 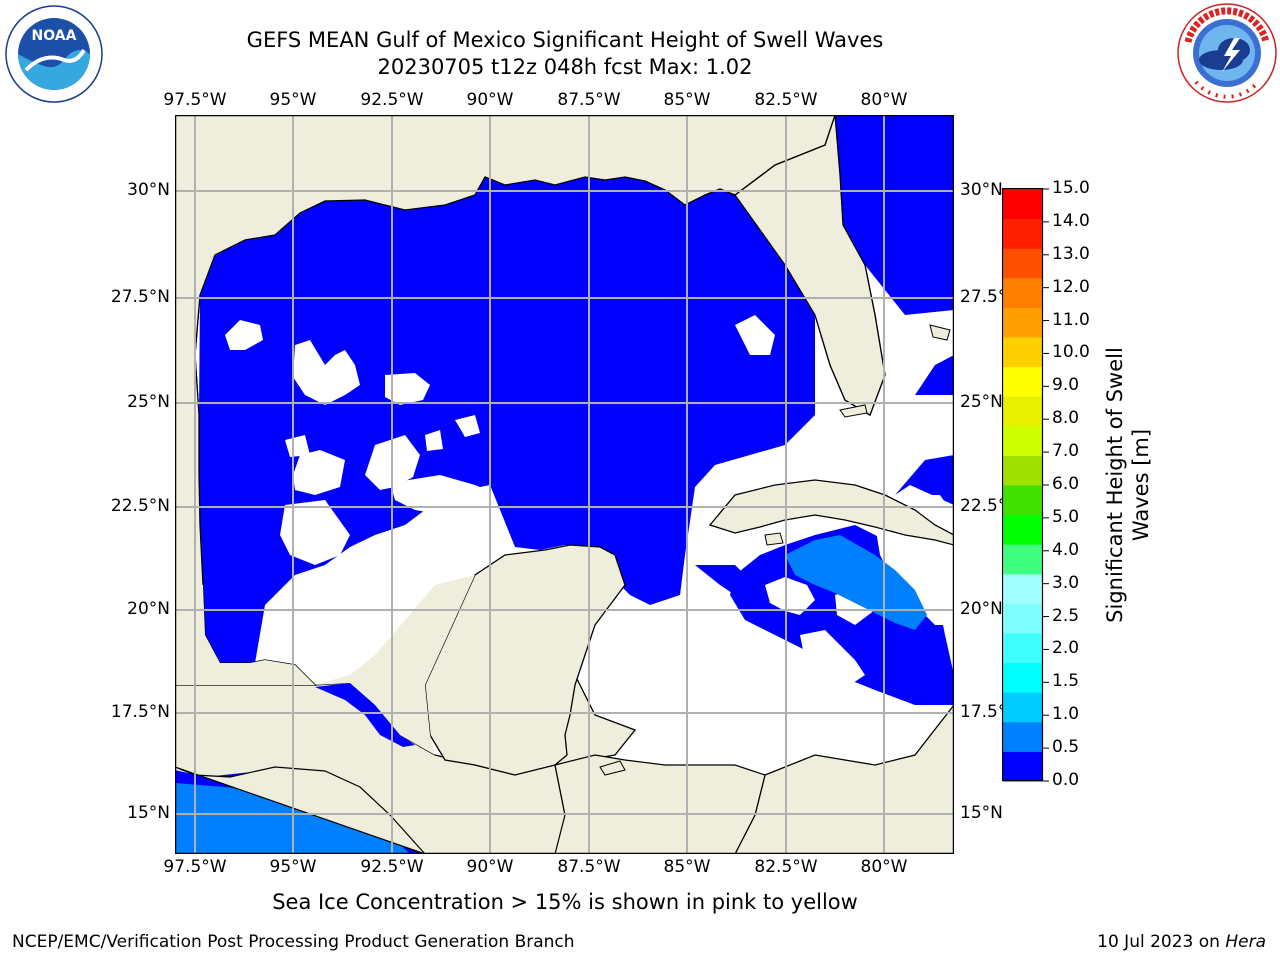 What do you see at coordinates (1066, 681) in the screenshot?
I see `colorbar-tick-label: 1.5` at bounding box center [1066, 681].